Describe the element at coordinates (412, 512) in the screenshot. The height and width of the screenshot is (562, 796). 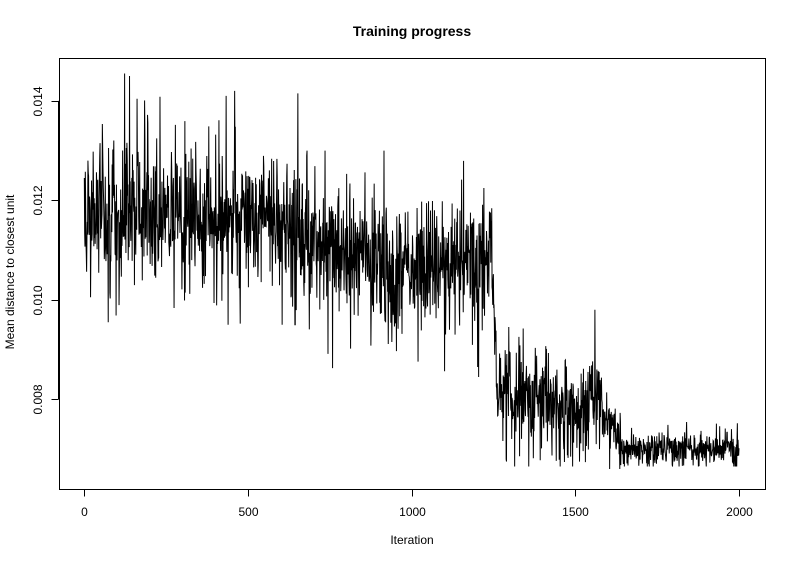
I see `x-tick-label: 1000` at that location.